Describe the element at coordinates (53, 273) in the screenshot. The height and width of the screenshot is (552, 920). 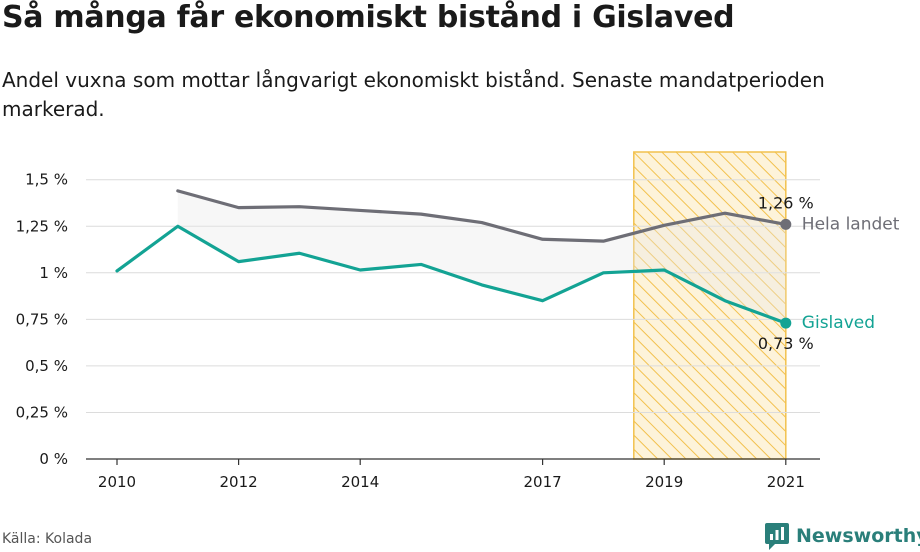
I see `y-tick-label: 1 %` at that location.